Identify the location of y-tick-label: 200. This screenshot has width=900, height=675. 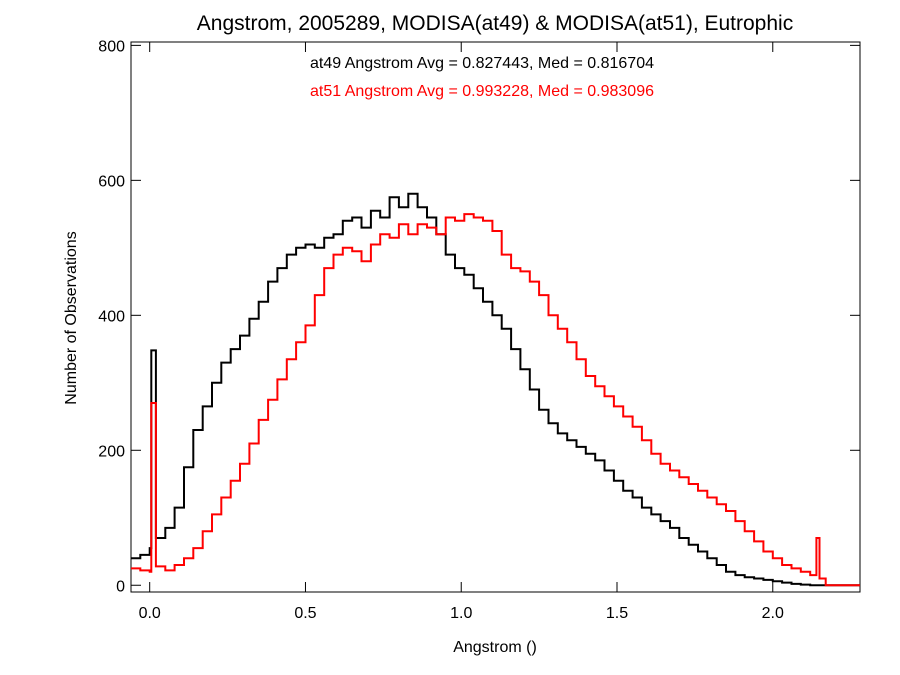
(111, 451).